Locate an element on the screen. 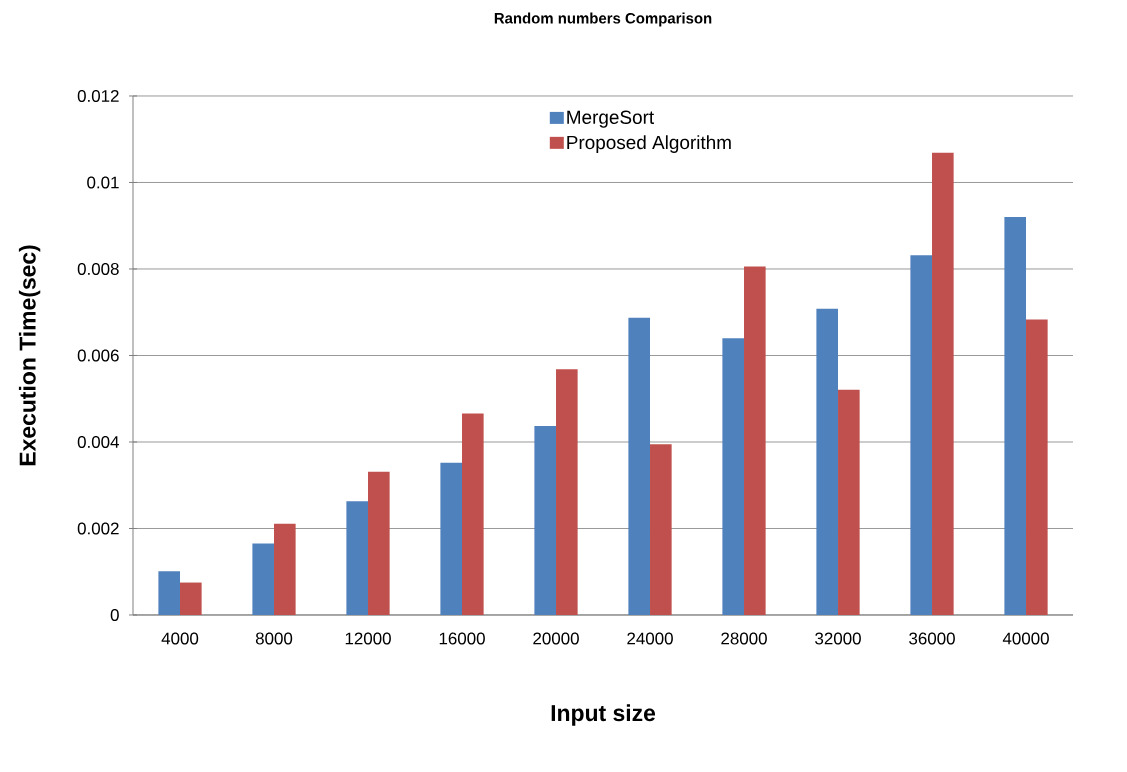 This screenshot has width=1127, height=772. y-tick-label: 0.006 is located at coordinates (98, 355).